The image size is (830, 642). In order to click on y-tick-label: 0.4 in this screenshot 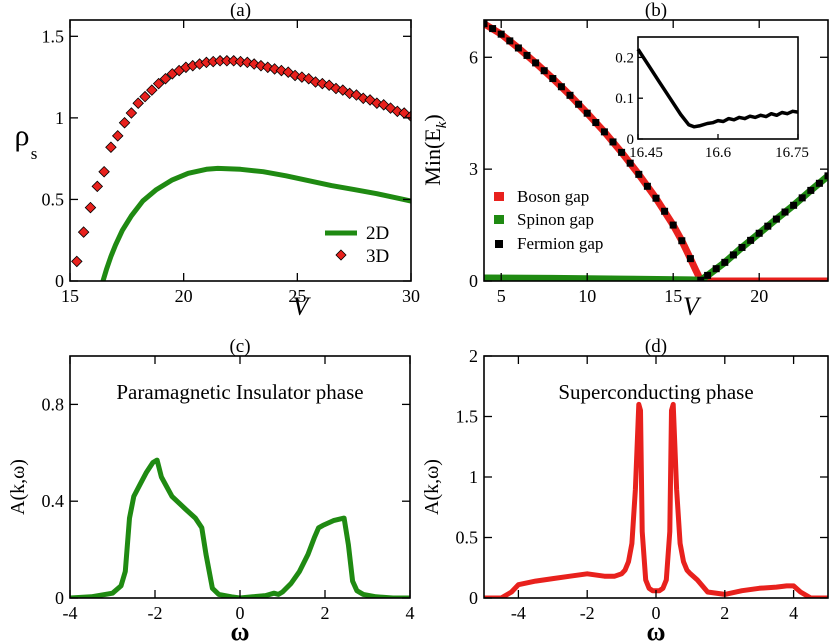, I will do `click(53, 501)`.